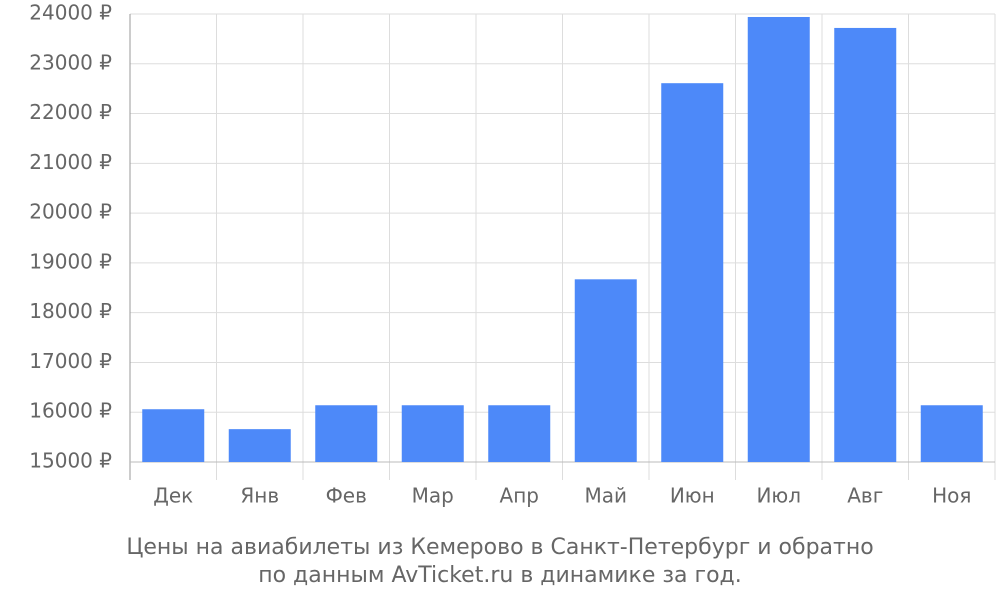 Image resolution: width=1000 pixels, height=600 pixels. What do you see at coordinates (70, 112) in the screenshot?
I see `y-tick-label: 22000 ₽` at bounding box center [70, 112].